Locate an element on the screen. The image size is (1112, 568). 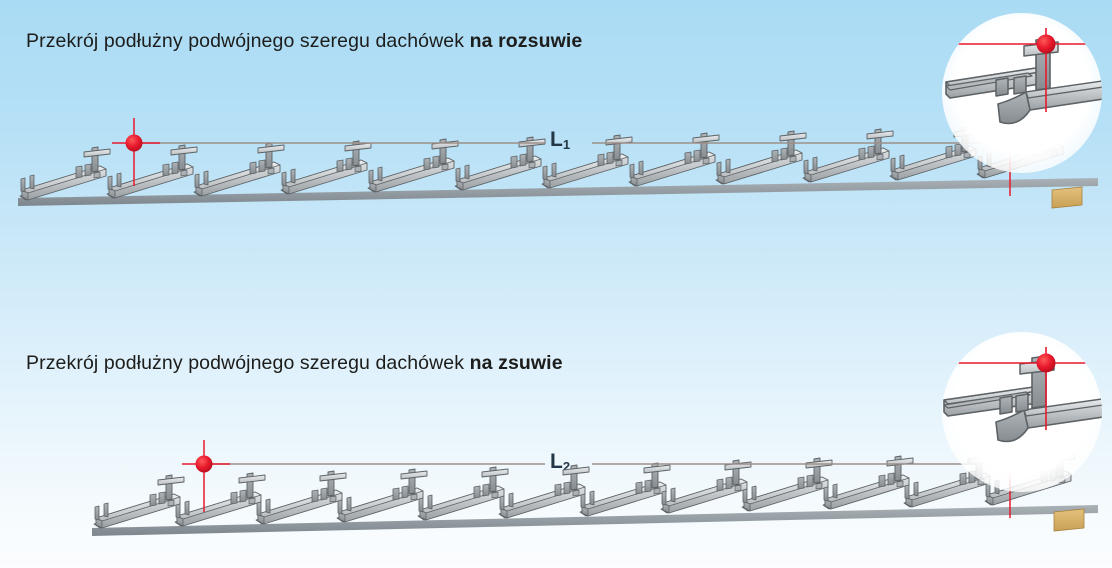
dimension-letter-2: L is located at coordinates (556, 461).